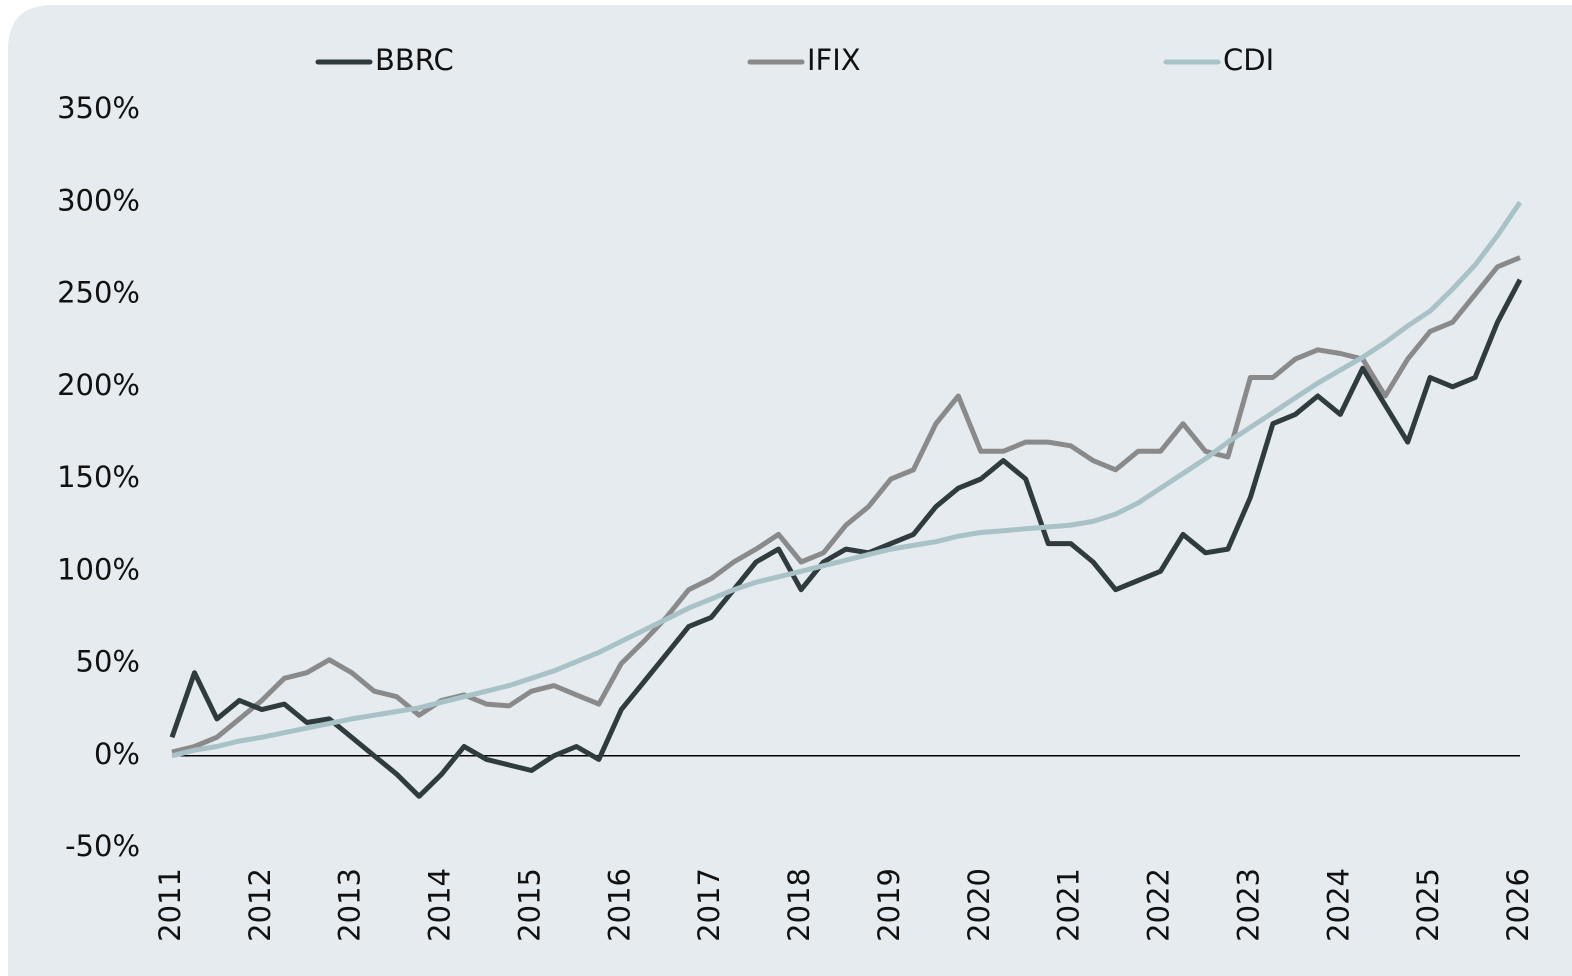 Image resolution: width=1572 pixels, height=976 pixels. I want to click on y-tick-label: 300%, so click(98, 200).